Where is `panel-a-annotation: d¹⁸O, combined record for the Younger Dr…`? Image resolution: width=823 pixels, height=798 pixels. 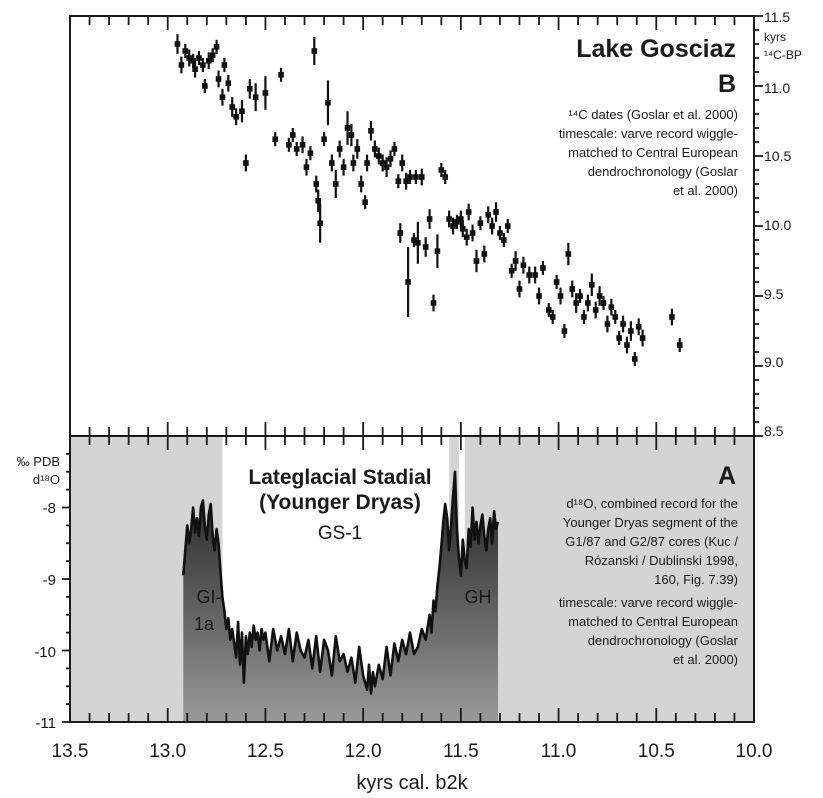
panel-a-annotation: d¹⁸O, combined record for the Younger Dr… is located at coordinates (649, 581).